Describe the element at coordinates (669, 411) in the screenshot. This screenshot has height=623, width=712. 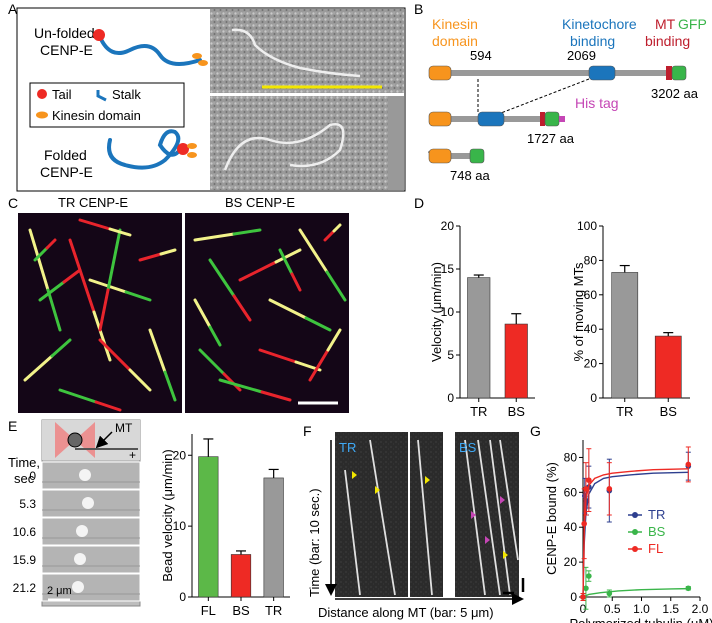
I see `x-tick-label: BS` at that location.